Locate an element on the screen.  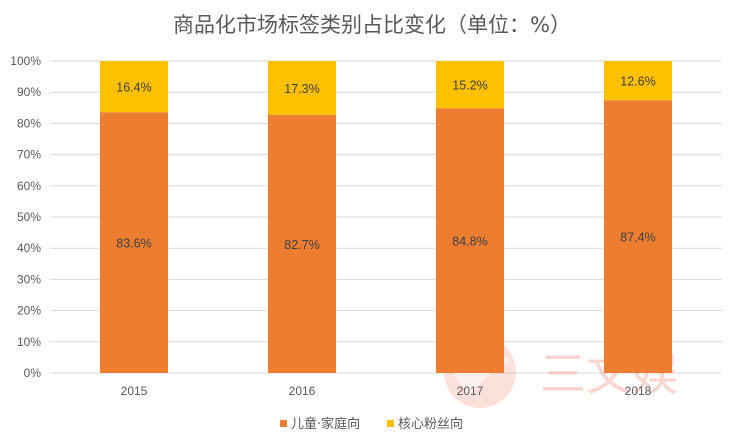
x-tick-label: 2018 is located at coordinates (638, 391).